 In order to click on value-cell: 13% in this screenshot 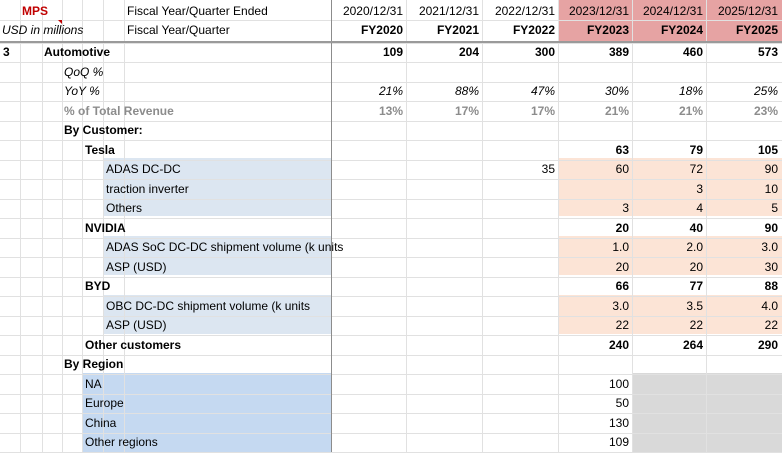, I will do `click(390, 111)`.